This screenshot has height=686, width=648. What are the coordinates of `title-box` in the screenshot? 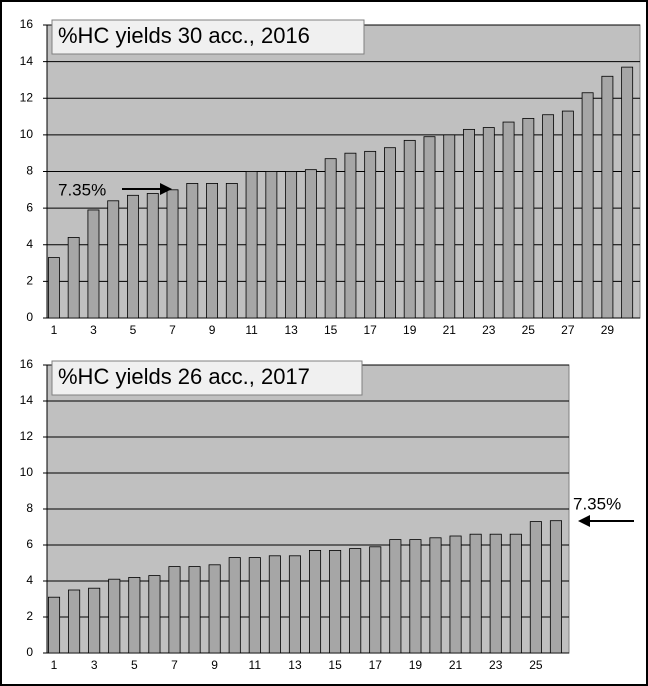 It's located at (207, 378).